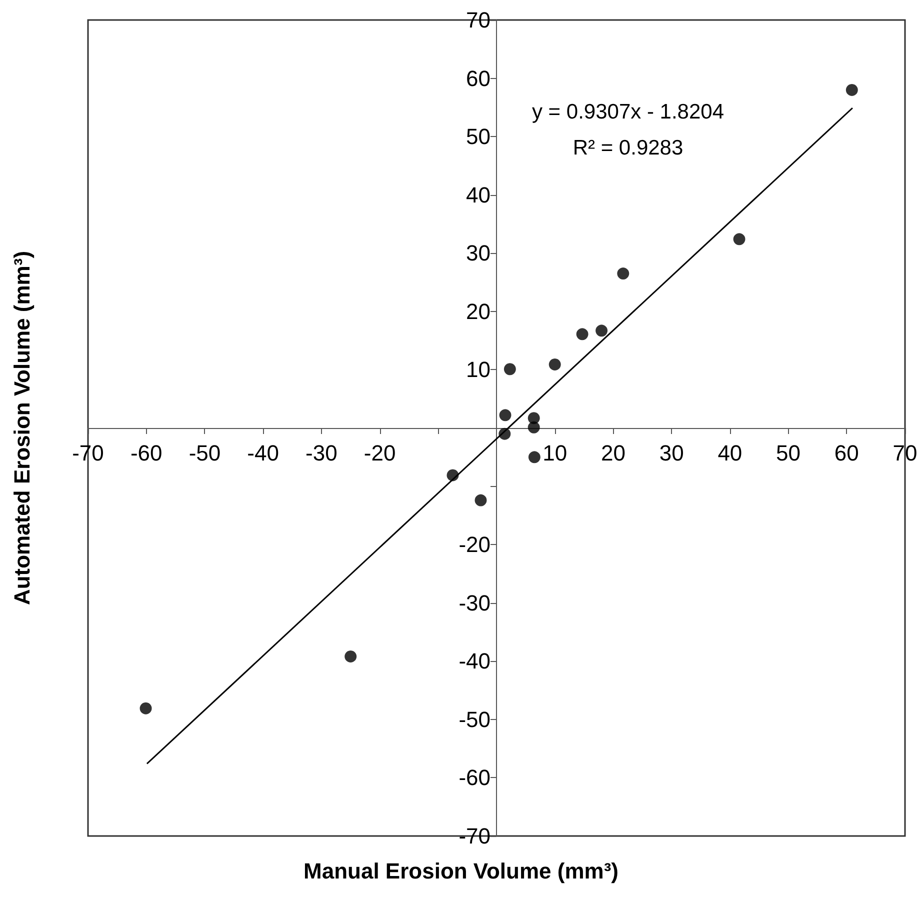 Image resolution: width=922 pixels, height=911 pixels. I want to click on y-tick-label: -50, so click(474, 719).